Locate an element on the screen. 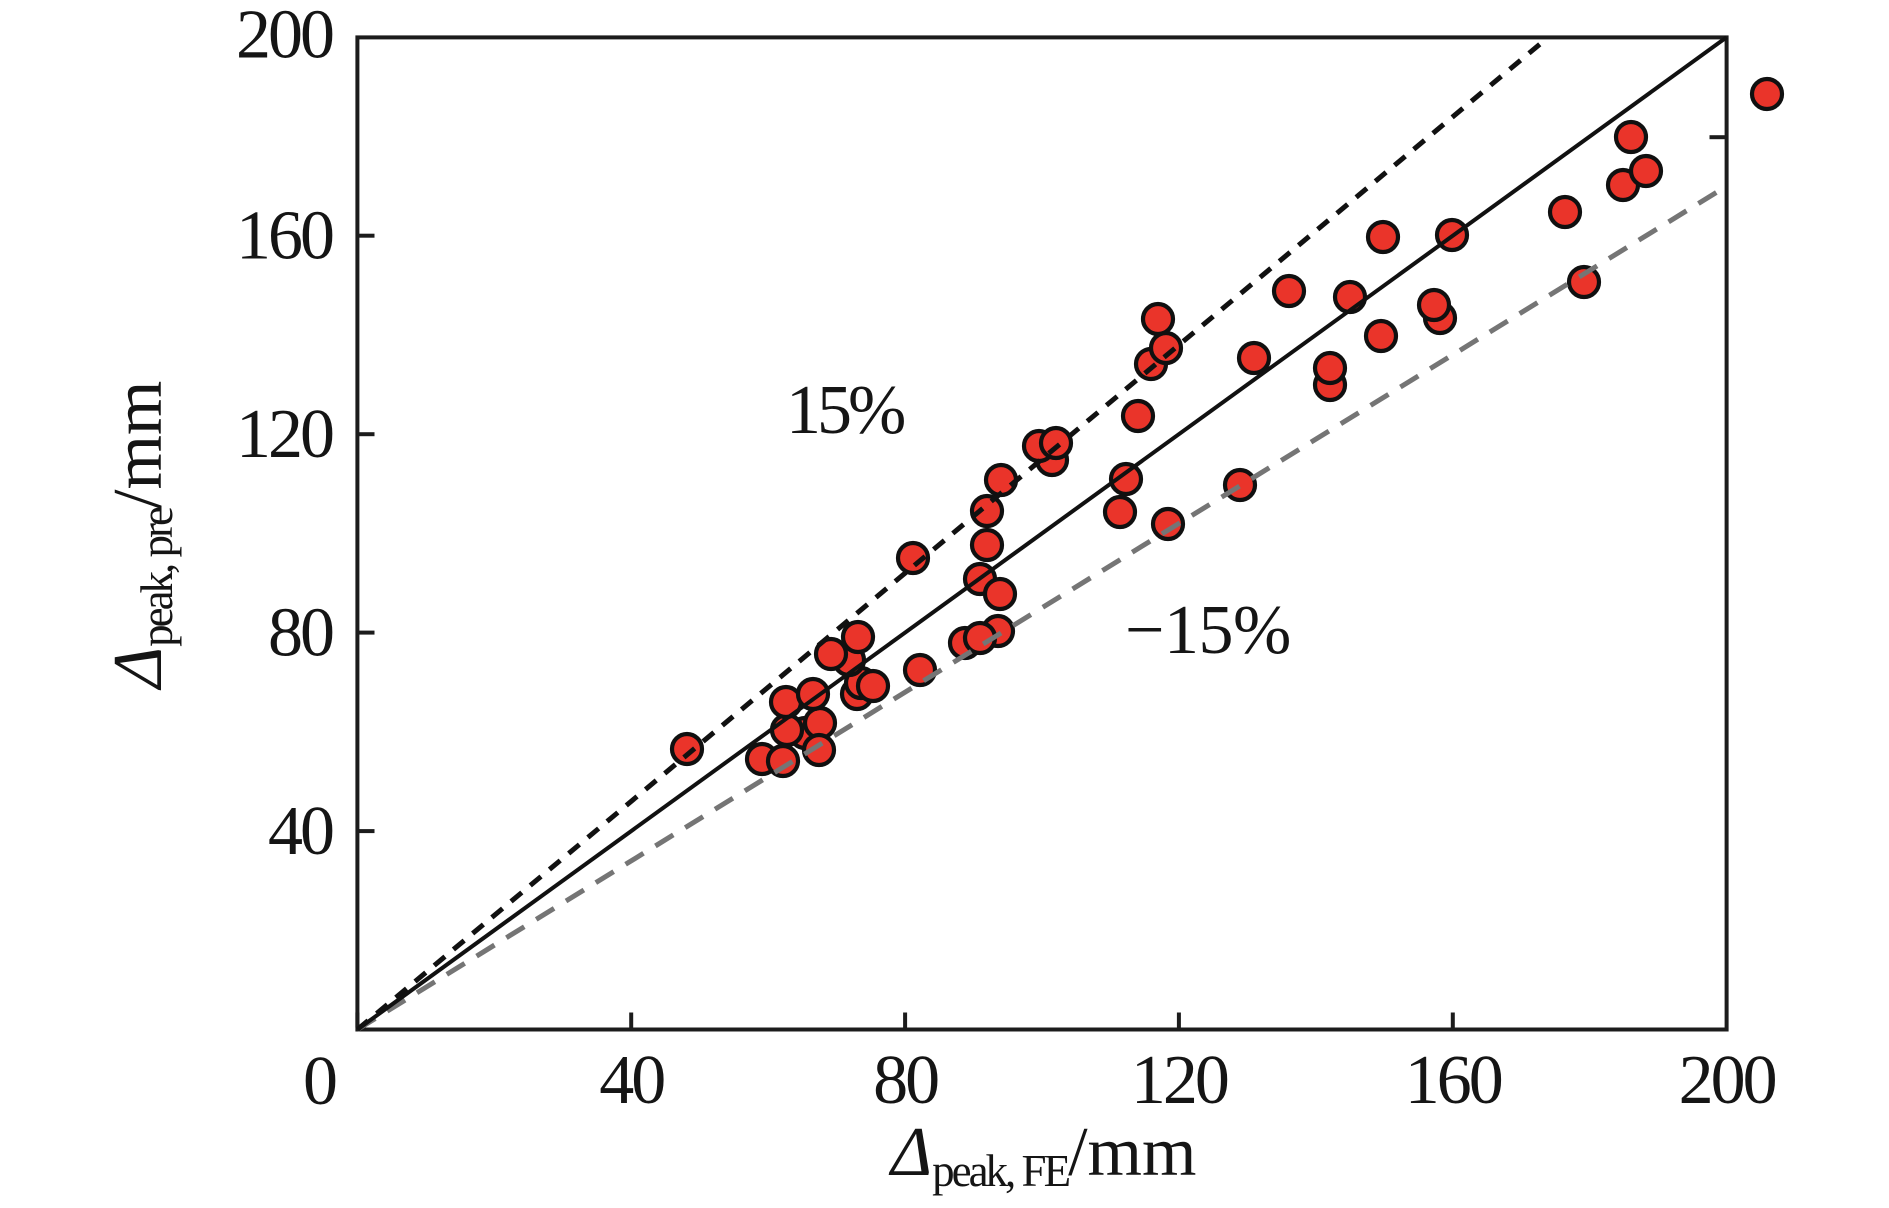 This screenshot has height=1208, width=1889. svg-text: Δpeak, FE/mm is located at coordinates (1042, 1155).